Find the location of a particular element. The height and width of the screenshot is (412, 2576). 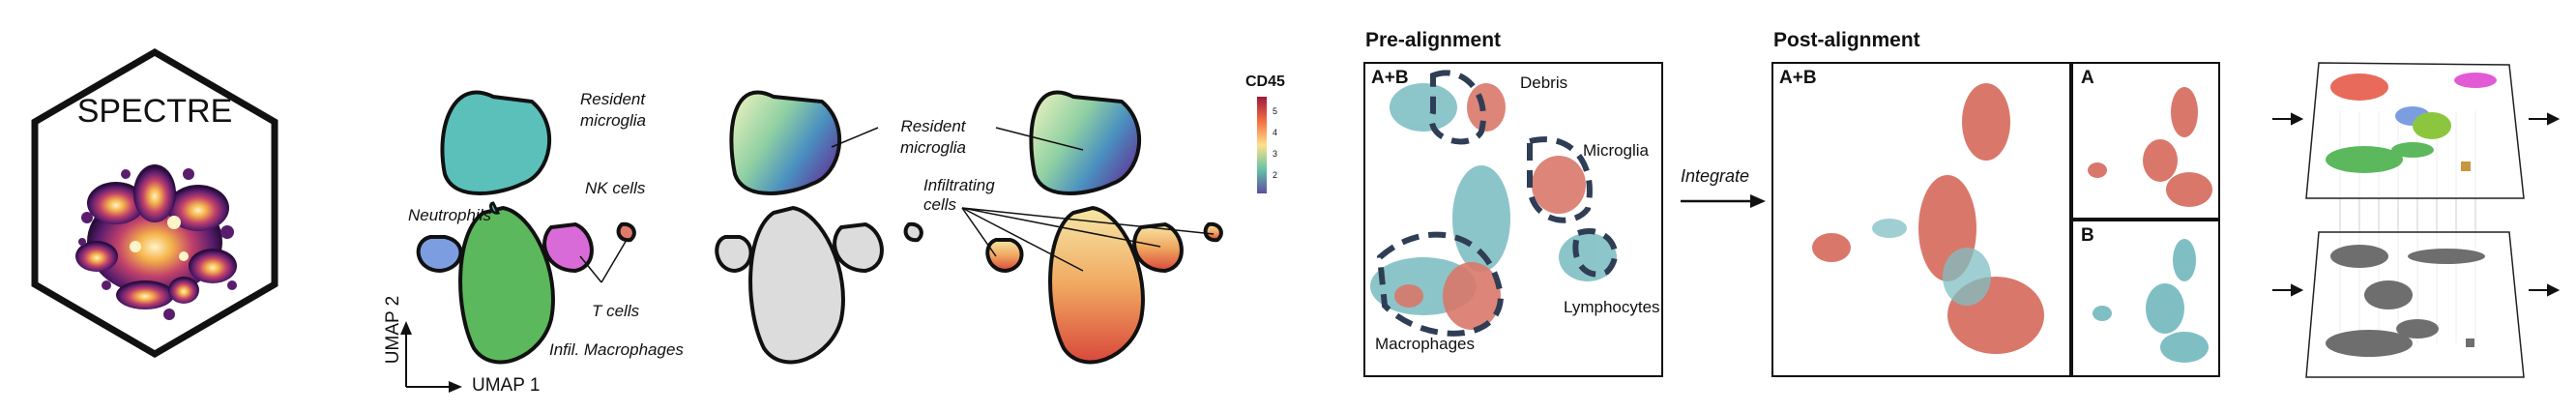

cd45-tick-5: 5 is located at coordinates (1275, 111).